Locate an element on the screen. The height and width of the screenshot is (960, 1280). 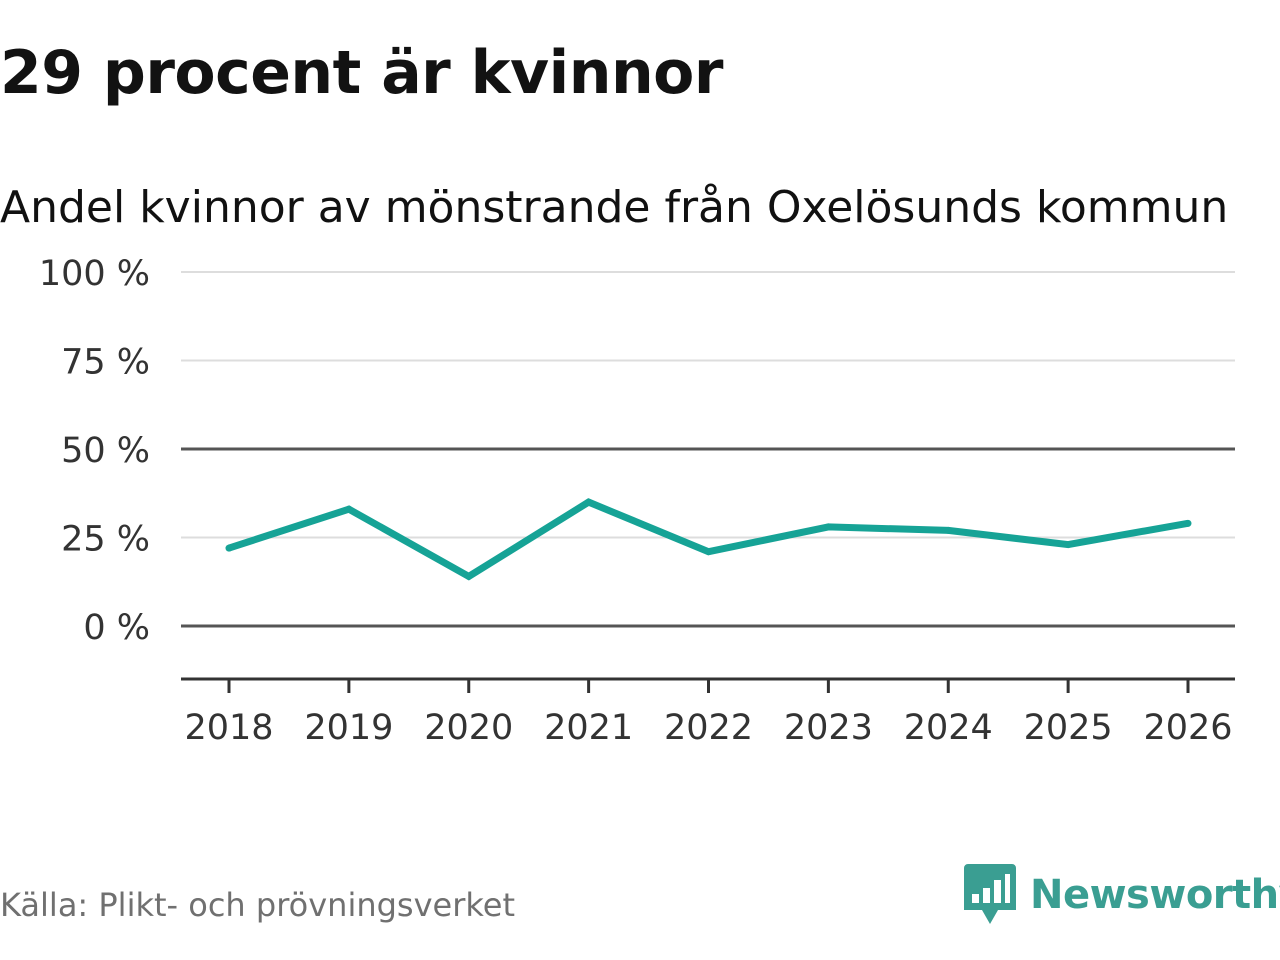
newsworthy-logo-icon is located at coordinates (990, 894).